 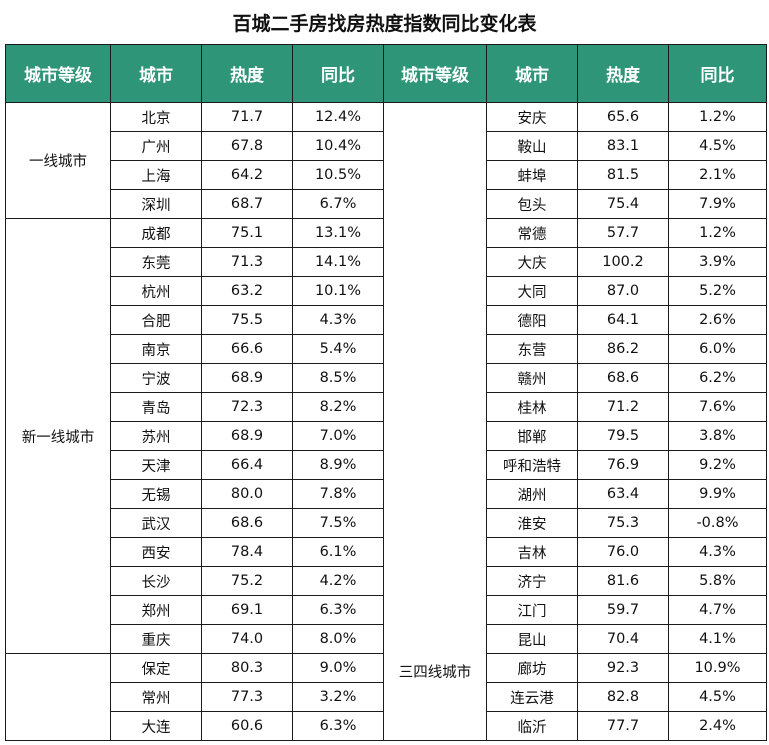 I want to click on yoy-cell: 12.4%, so click(x=338, y=117).